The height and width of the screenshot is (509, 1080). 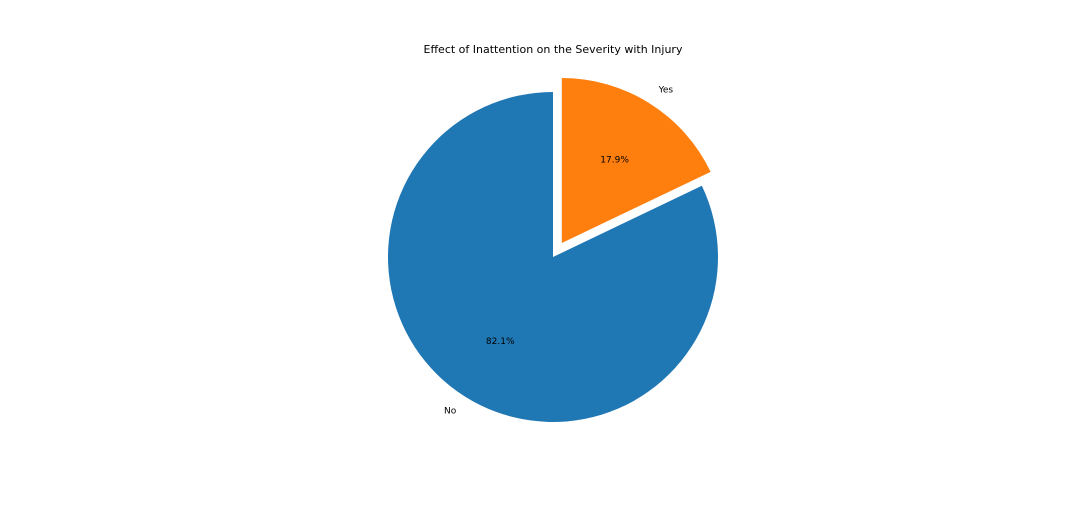 What do you see at coordinates (500, 342) in the screenshot?
I see `pie-pct-no: 82.1%` at bounding box center [500, 342].